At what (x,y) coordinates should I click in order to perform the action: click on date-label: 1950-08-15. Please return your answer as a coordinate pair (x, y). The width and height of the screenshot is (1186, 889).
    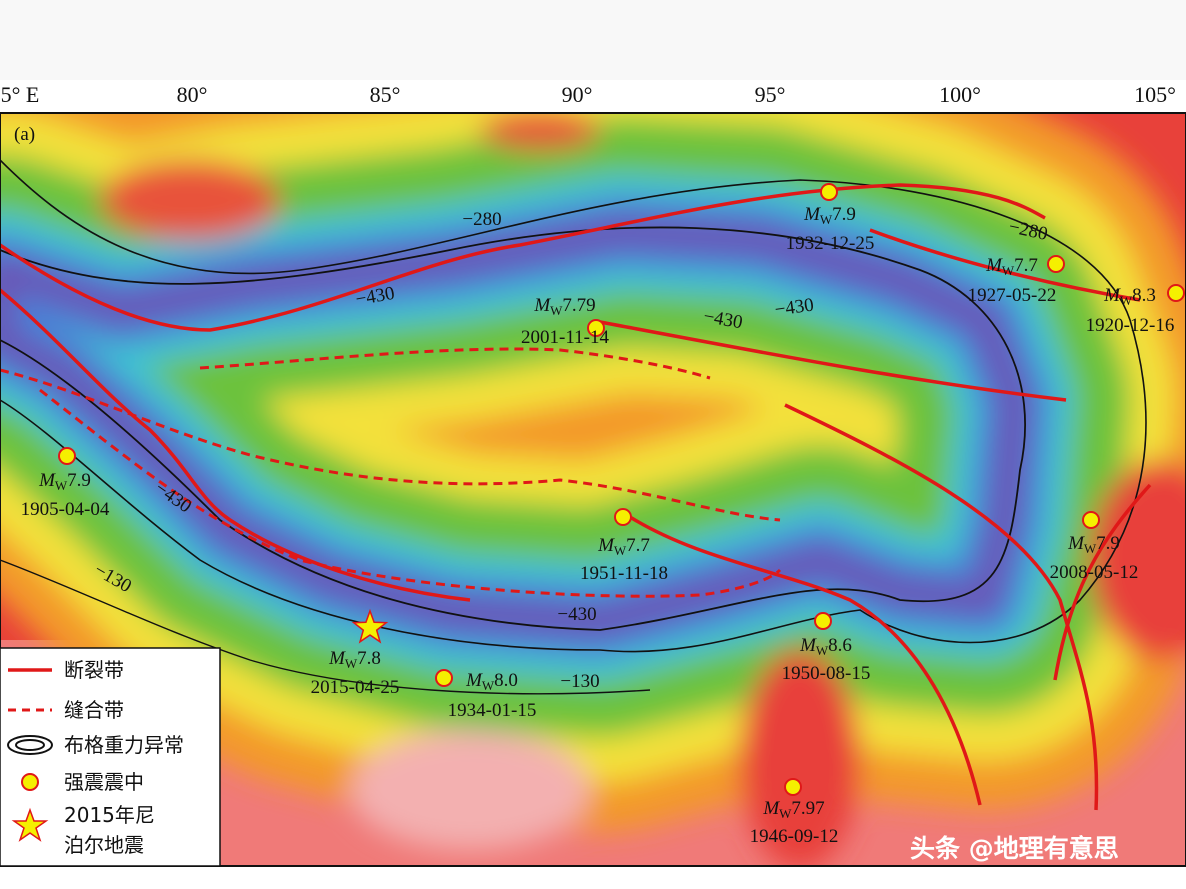
    Looking at the image, I should click on (826, 673).